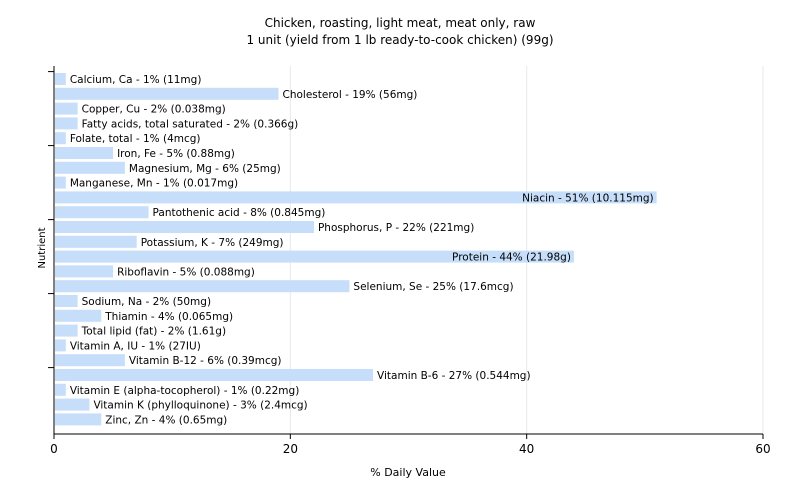 The image size is (800, 504). I want to click on bar-data-label: Folate, total - 1% (4mcg), so click(135, 139).